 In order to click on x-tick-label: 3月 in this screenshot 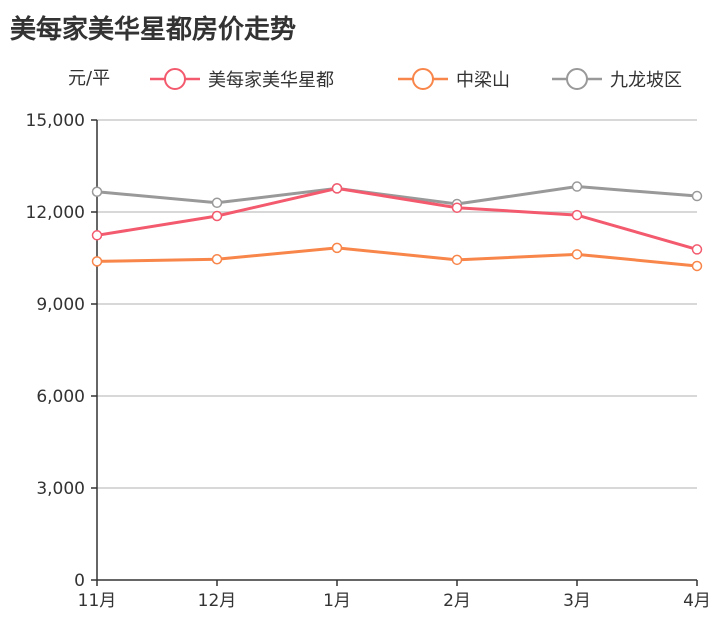, I will do `click(577, 601)`.